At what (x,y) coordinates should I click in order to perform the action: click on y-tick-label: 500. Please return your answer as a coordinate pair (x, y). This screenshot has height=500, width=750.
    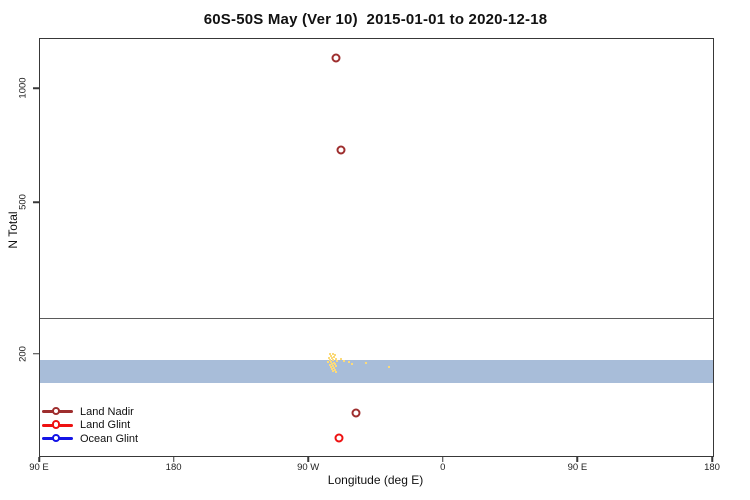
    Looking at the image, I should click on (23, 202).